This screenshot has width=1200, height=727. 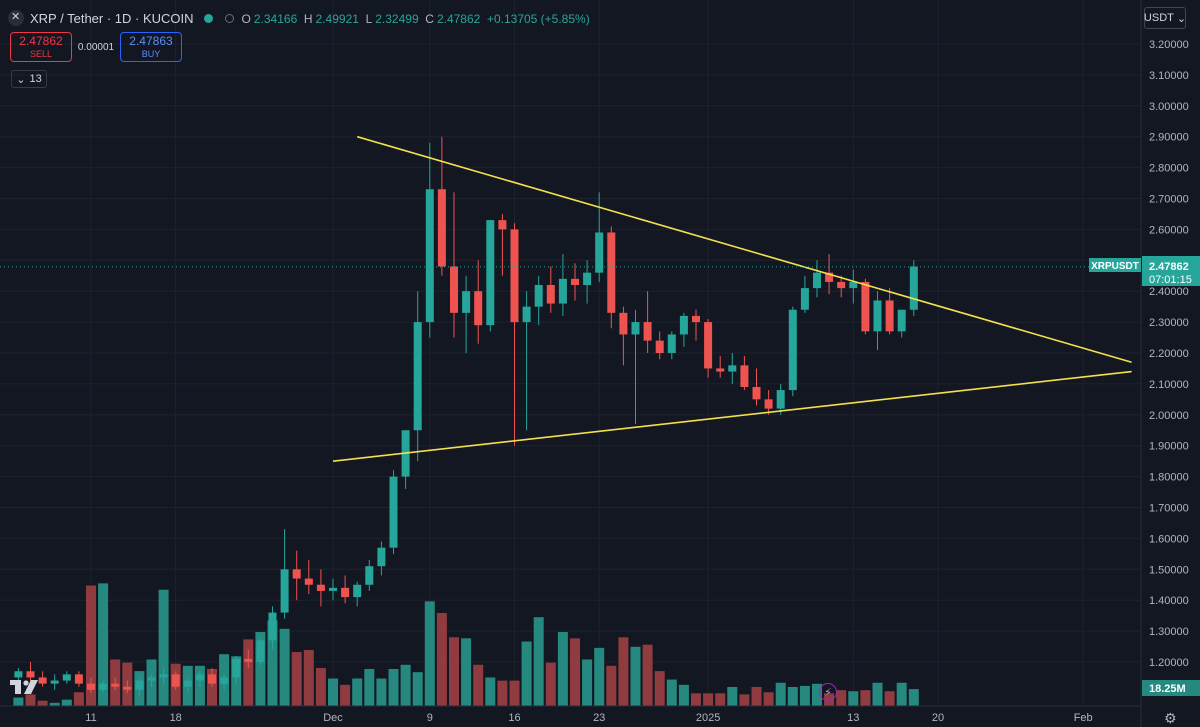 I want to click on gear-icon: ⚙, so click(x=1170, y=718).